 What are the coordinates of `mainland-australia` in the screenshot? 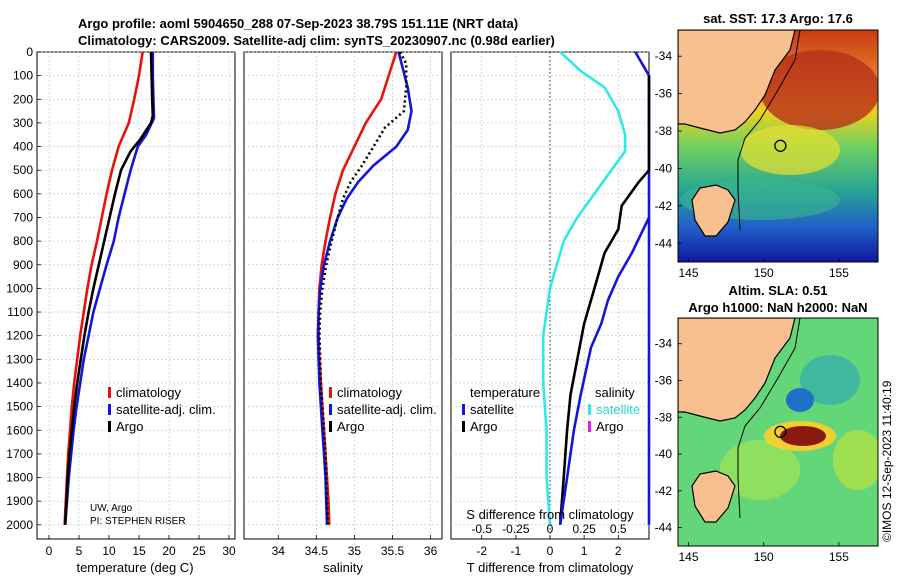 It's located at (737, 370).